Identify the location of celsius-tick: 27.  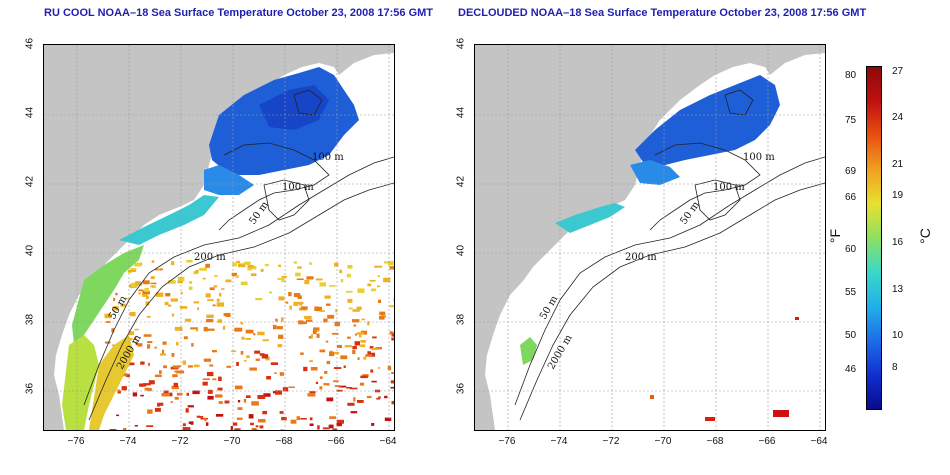
(898, 71).